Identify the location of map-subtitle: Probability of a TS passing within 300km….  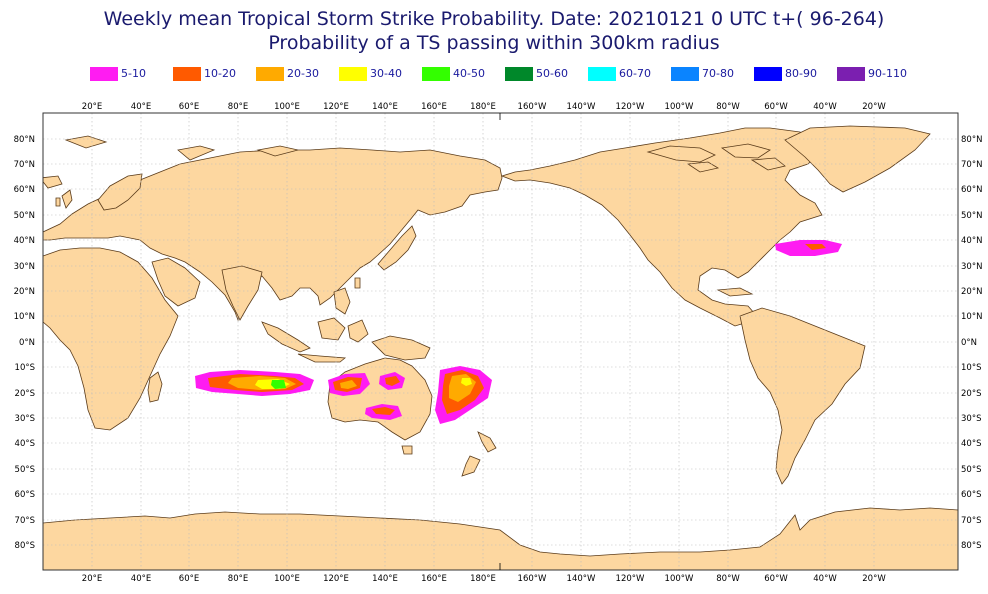
(494, 43).